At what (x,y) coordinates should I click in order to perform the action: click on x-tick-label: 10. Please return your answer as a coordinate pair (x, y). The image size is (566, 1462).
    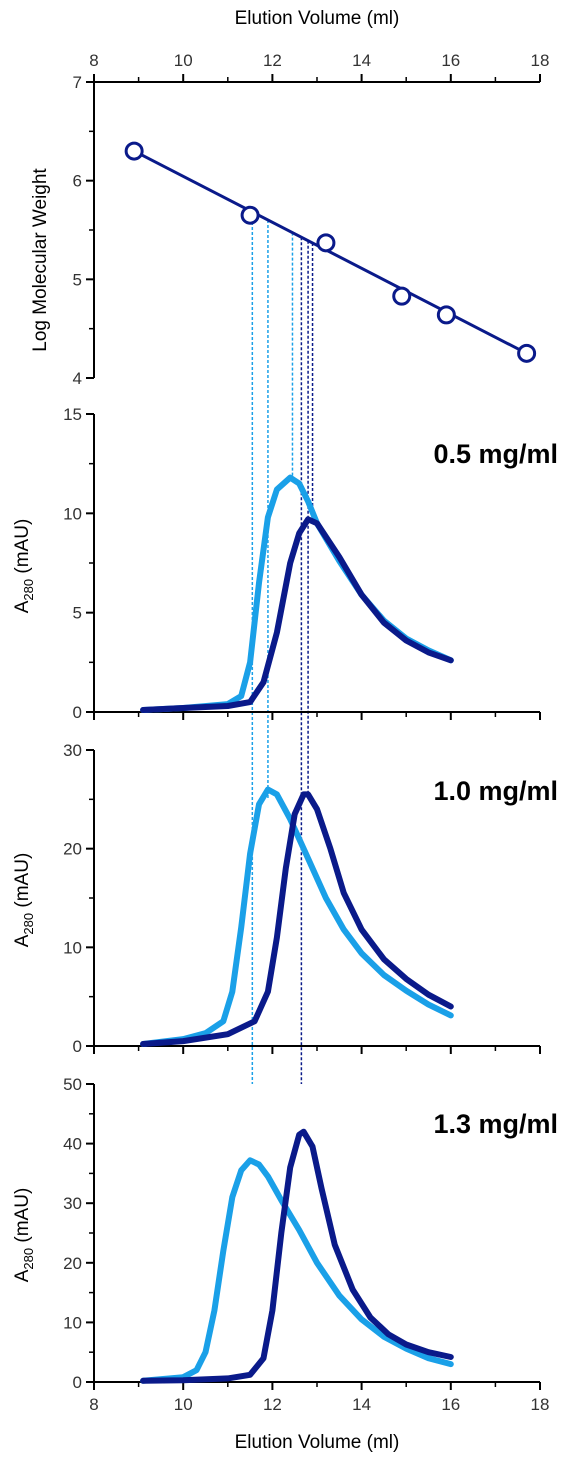
    Looking at the image, I should click on (183, 1404).